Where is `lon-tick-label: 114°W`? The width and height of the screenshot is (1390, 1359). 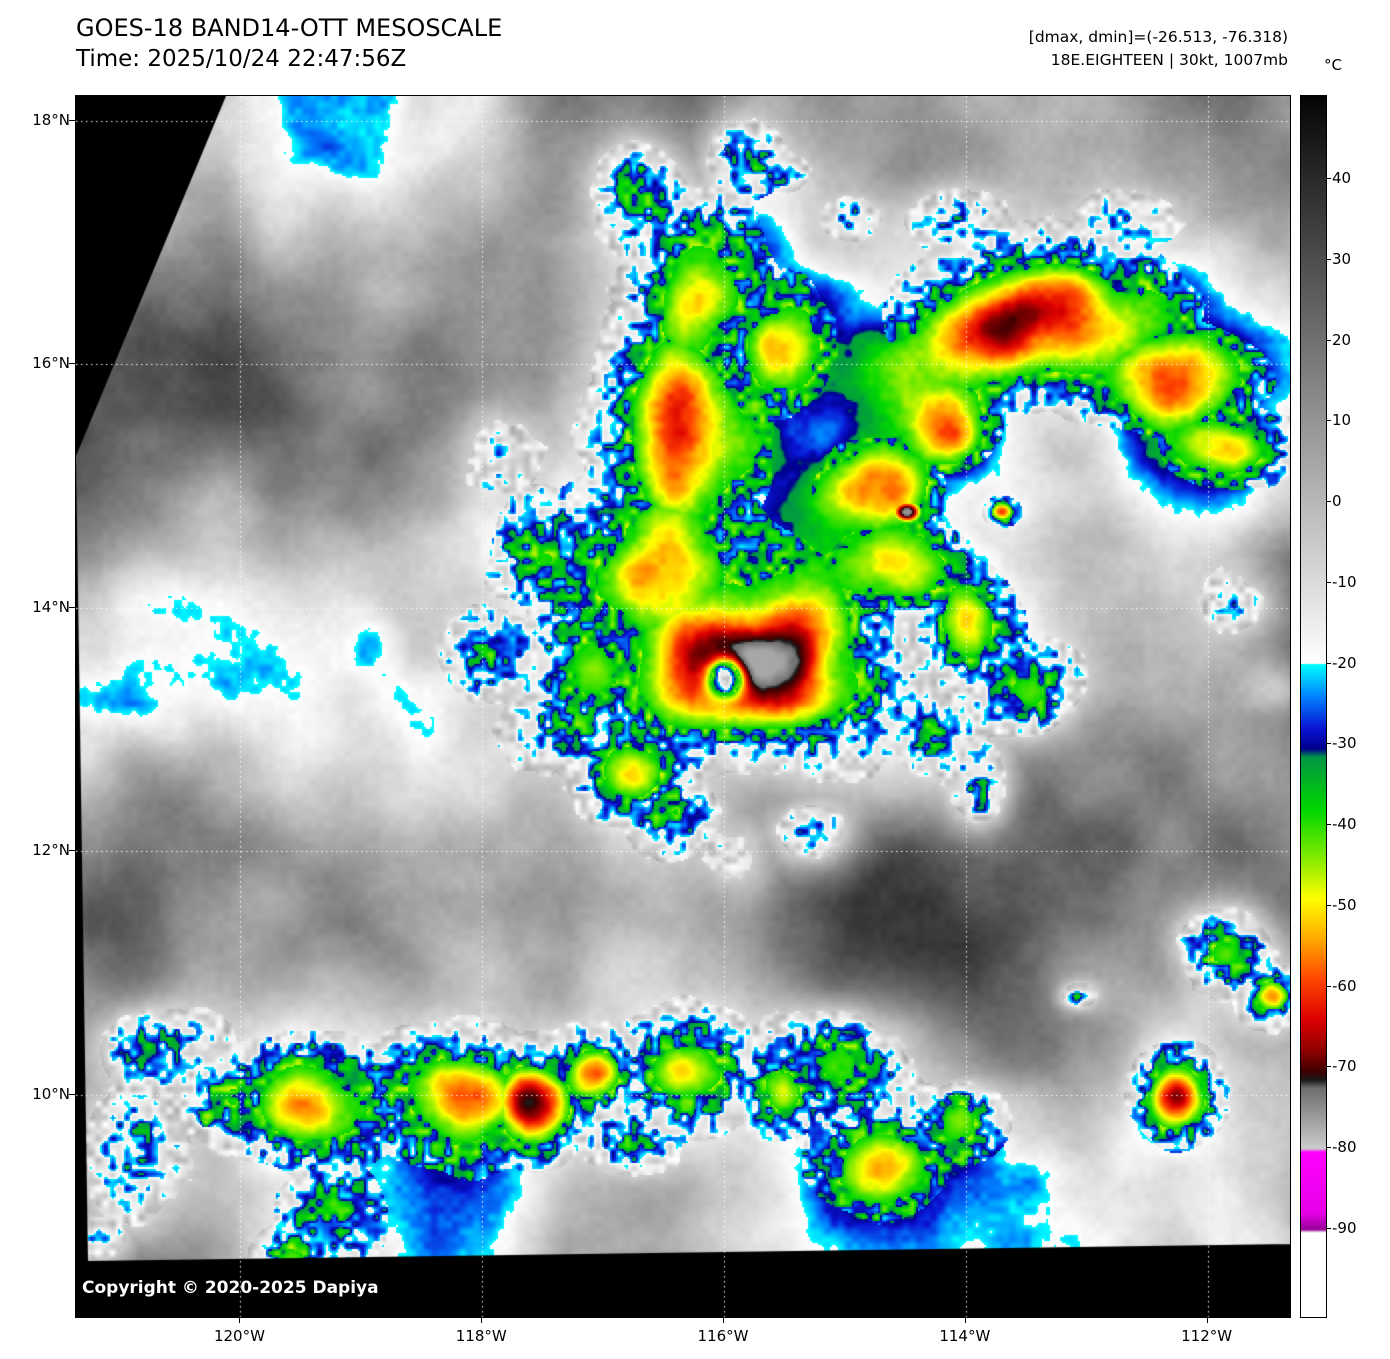
lon-tick-label: 114°W is located at coordinates (965, 1336).